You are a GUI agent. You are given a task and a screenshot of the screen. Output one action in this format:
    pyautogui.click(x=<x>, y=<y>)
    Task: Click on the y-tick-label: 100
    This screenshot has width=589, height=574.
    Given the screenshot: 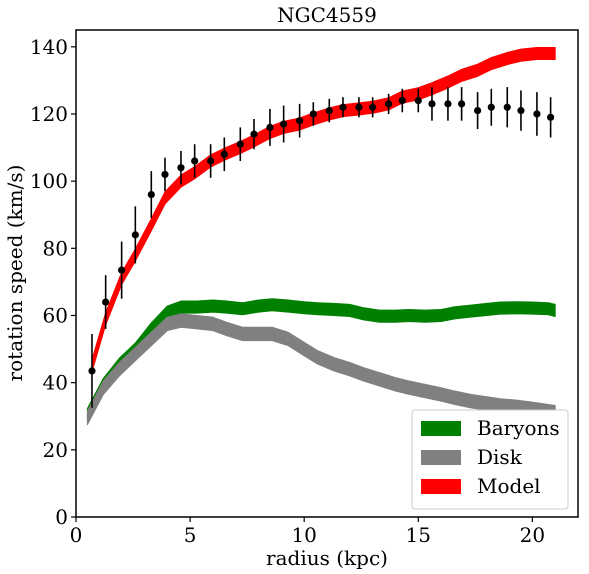 What is the action you would take?
    pyautogui.click(x=49, y=181)
    